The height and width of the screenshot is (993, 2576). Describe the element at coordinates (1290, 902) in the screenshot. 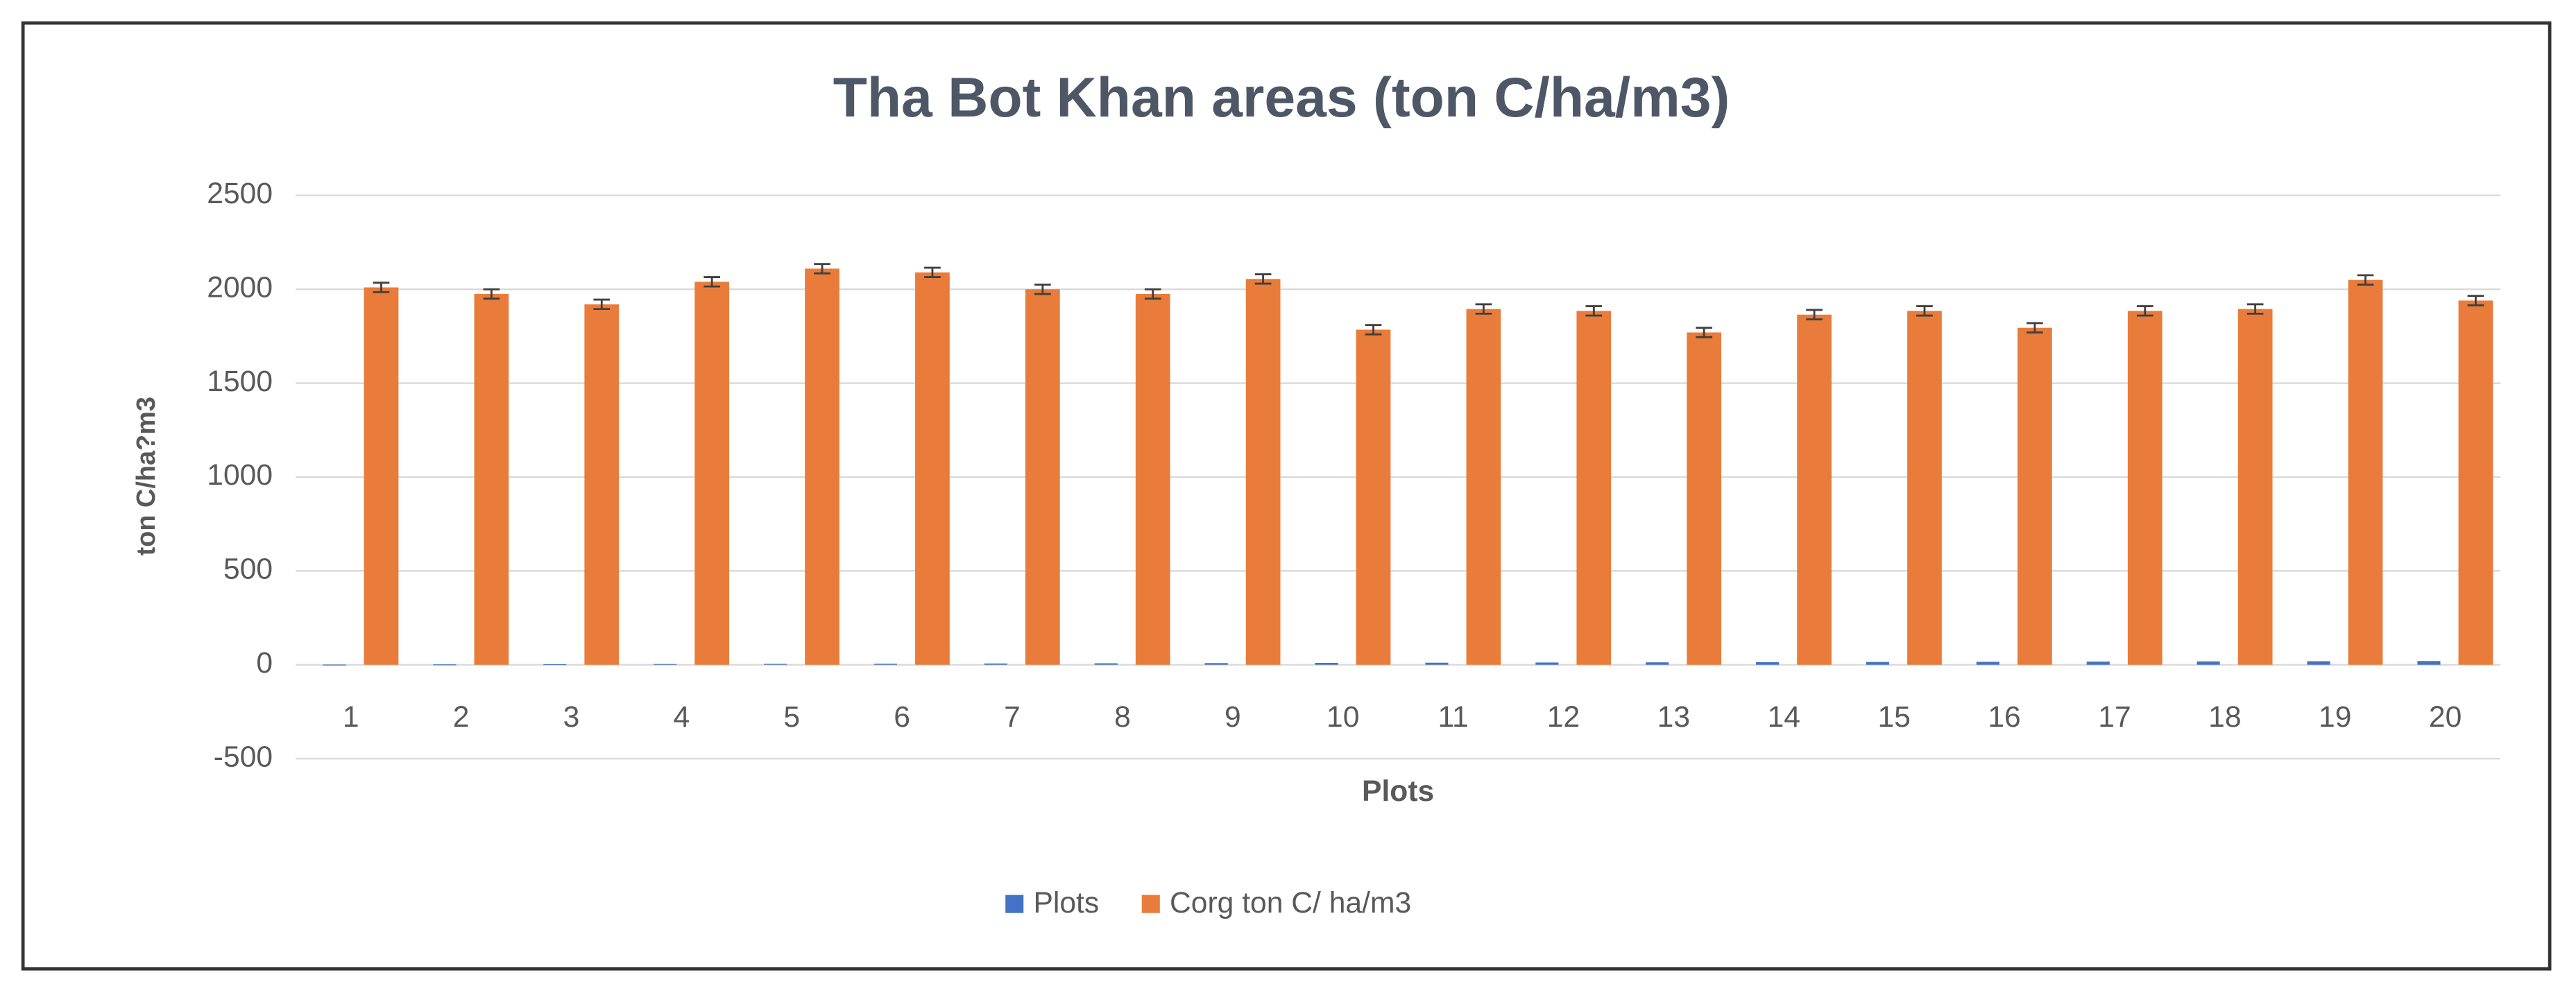

I see `legend-label: Corg ton C/ ha/m3` at that location.